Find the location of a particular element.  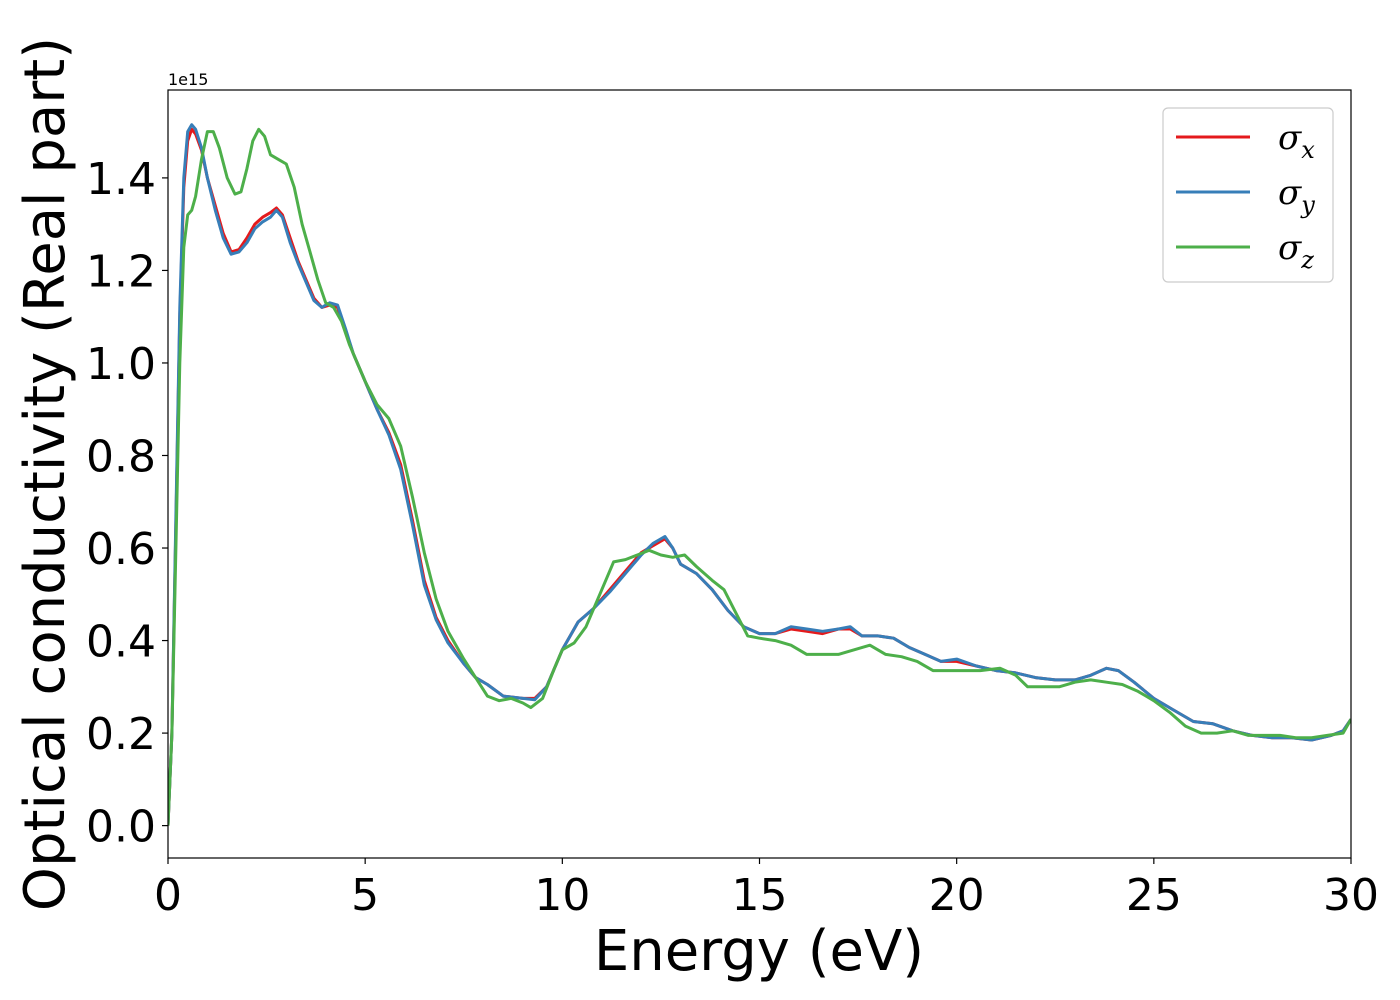

y-offset-label: 1e15 is located at coordinates (188, 79).